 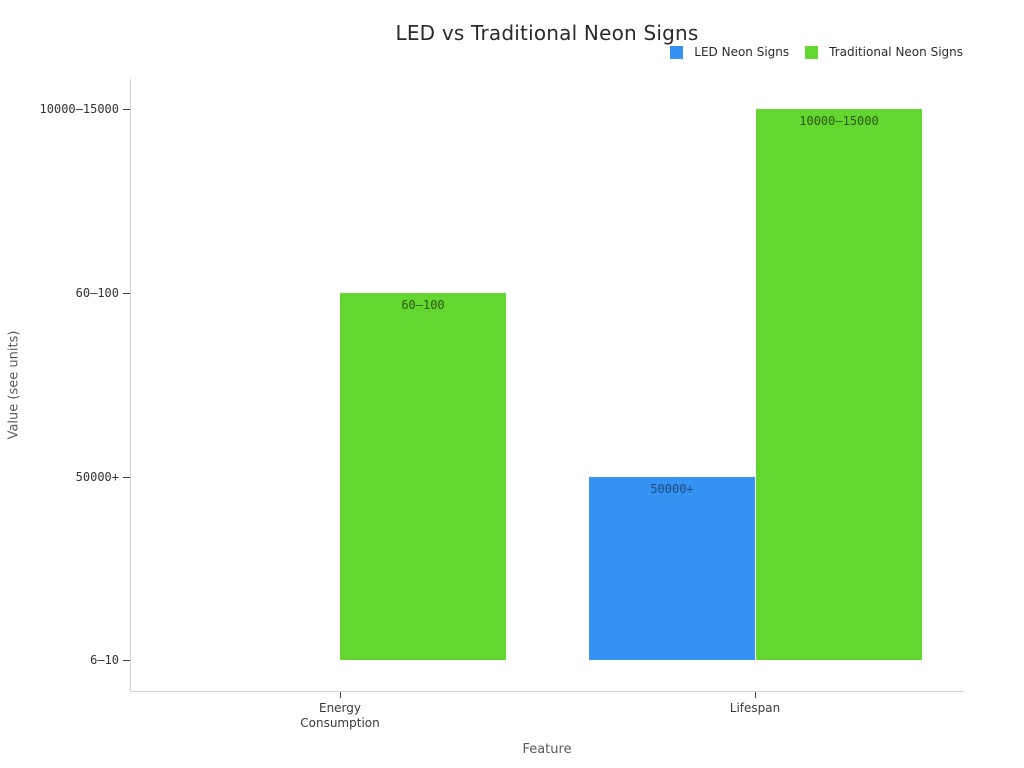 I want to click on y-tick-label: 10000–15000, so click(x=79, y=109).